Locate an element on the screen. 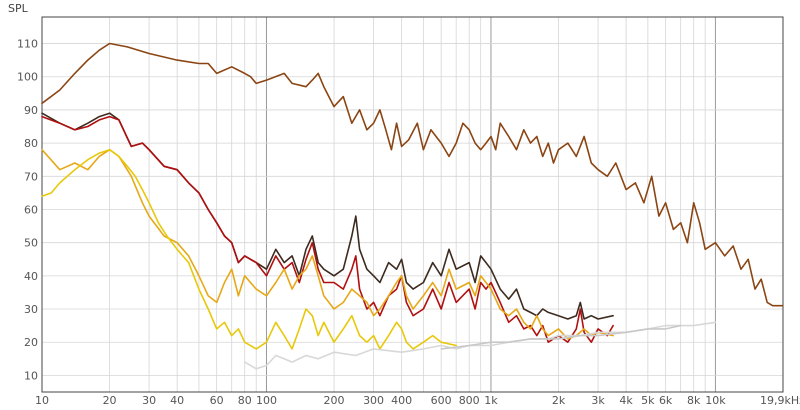 Image resolution: width=800 pixels, height=410 pixels. x-tick-label: 6k is located at coordinates (666, 400).